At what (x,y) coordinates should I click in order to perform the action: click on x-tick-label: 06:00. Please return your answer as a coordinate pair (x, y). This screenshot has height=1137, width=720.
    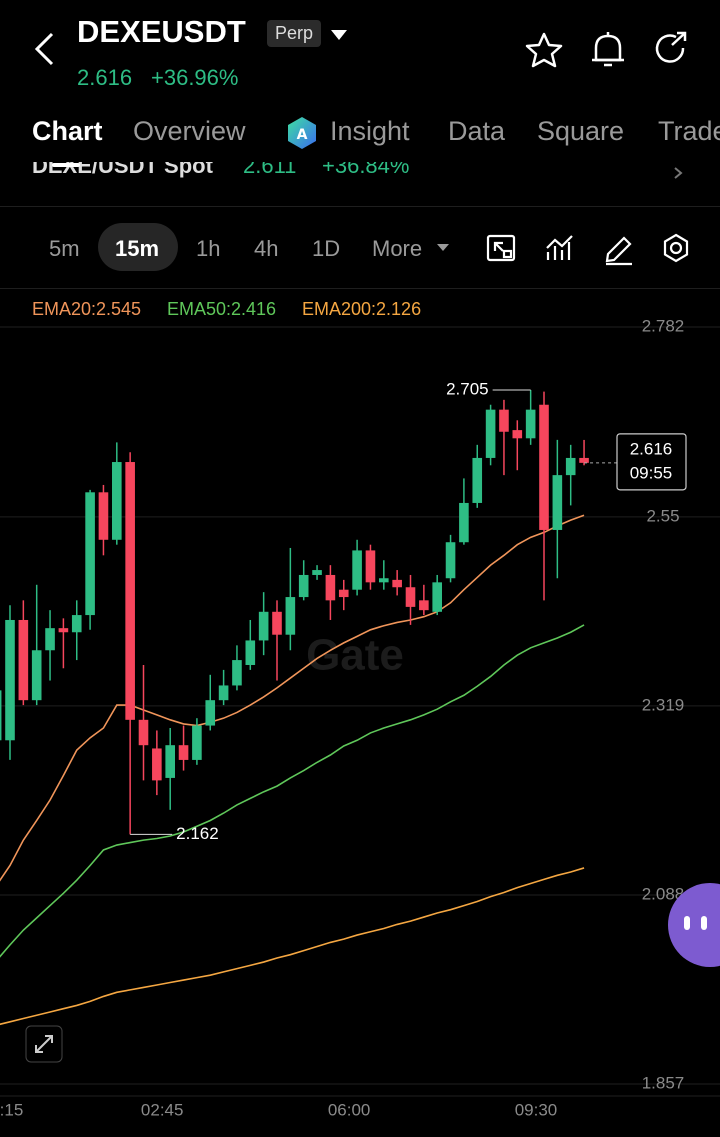
    Looking at the image, I should click on (349, 1109).